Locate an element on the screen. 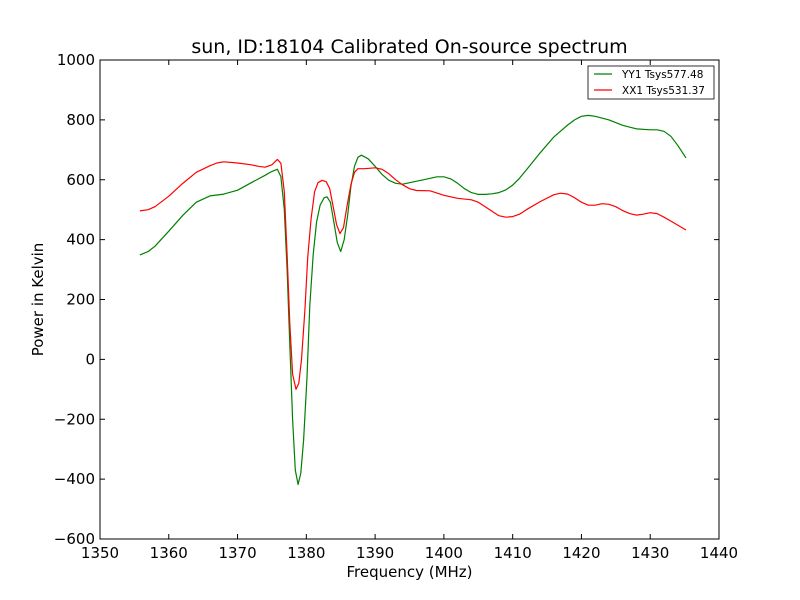 The height and width of the screenshot is (600, 800). y-tick-label: 400 is located at coordinates (80, 240).